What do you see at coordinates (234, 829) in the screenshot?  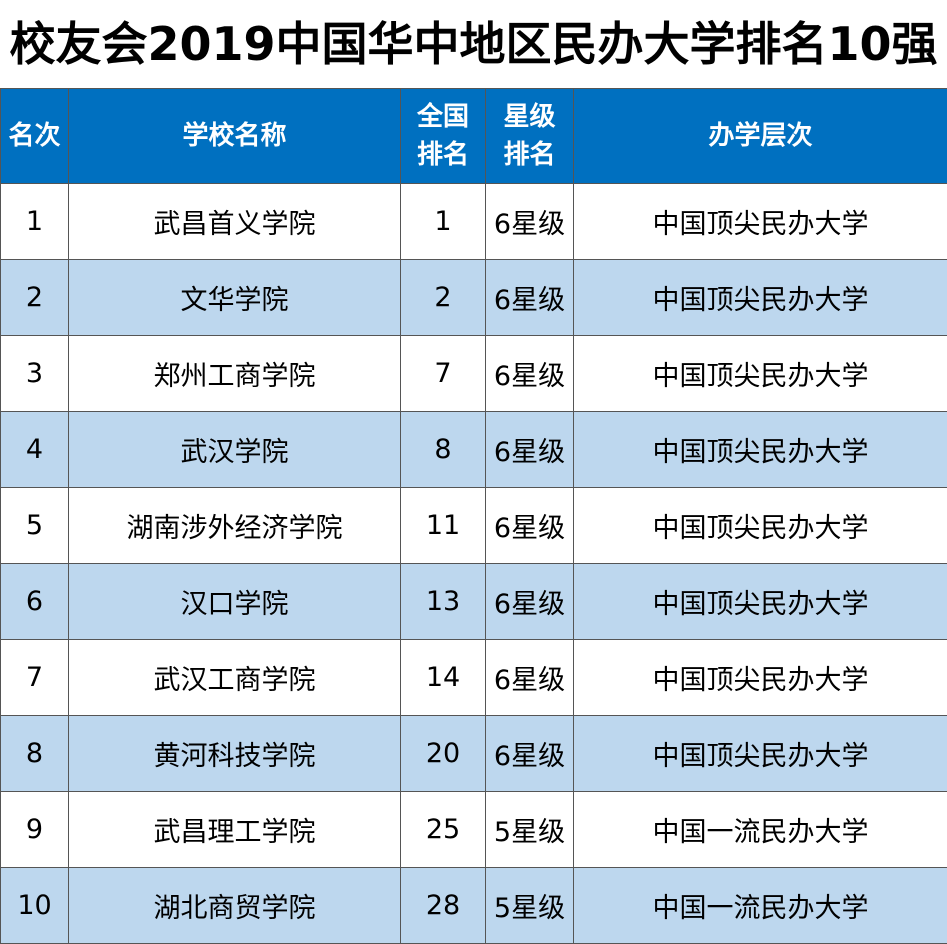 I see `cell-school-name: 武昌理工学院` at bounding box center [234, 829].